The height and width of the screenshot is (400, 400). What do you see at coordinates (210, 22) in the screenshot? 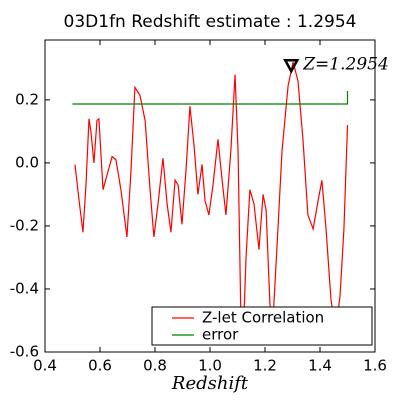
I see `chart-title: 03D1fn Redshift estimate : 1.2954` at bounding box center [210, 22].